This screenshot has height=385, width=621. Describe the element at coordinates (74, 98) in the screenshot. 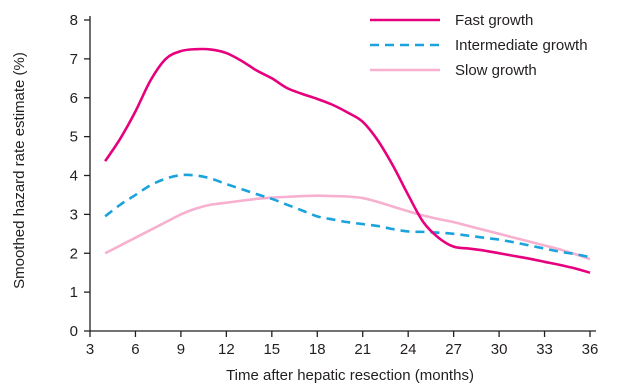

I see `y-tick-label: 6` at that location.